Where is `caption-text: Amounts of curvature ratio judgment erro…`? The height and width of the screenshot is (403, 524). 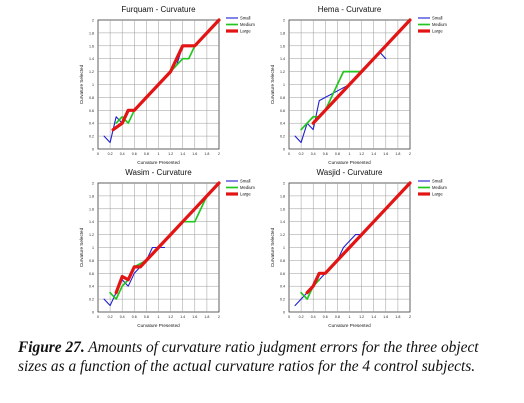
caption-text: Amounts of curvature ratio judgment erro… is located at coordinates (248, 357).